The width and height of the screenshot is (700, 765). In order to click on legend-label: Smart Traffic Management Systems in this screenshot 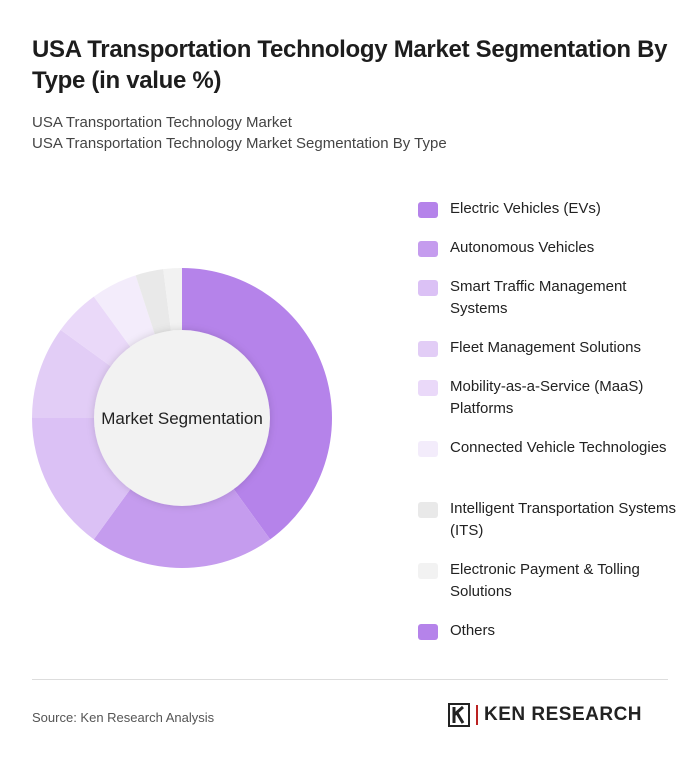, I will do `click(538, 297)`.